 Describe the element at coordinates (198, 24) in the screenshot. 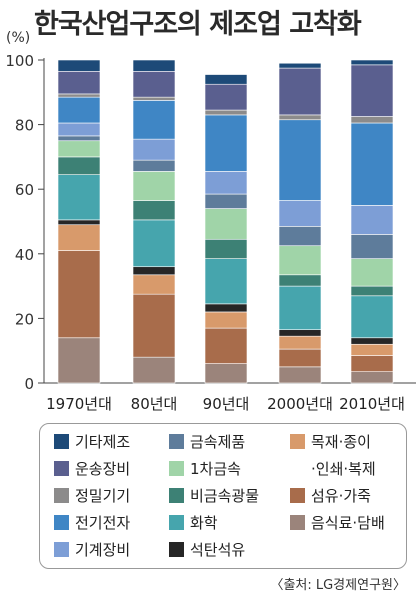

I see `chart-title: 한국산업구조의 제조업 고착화` at that location.